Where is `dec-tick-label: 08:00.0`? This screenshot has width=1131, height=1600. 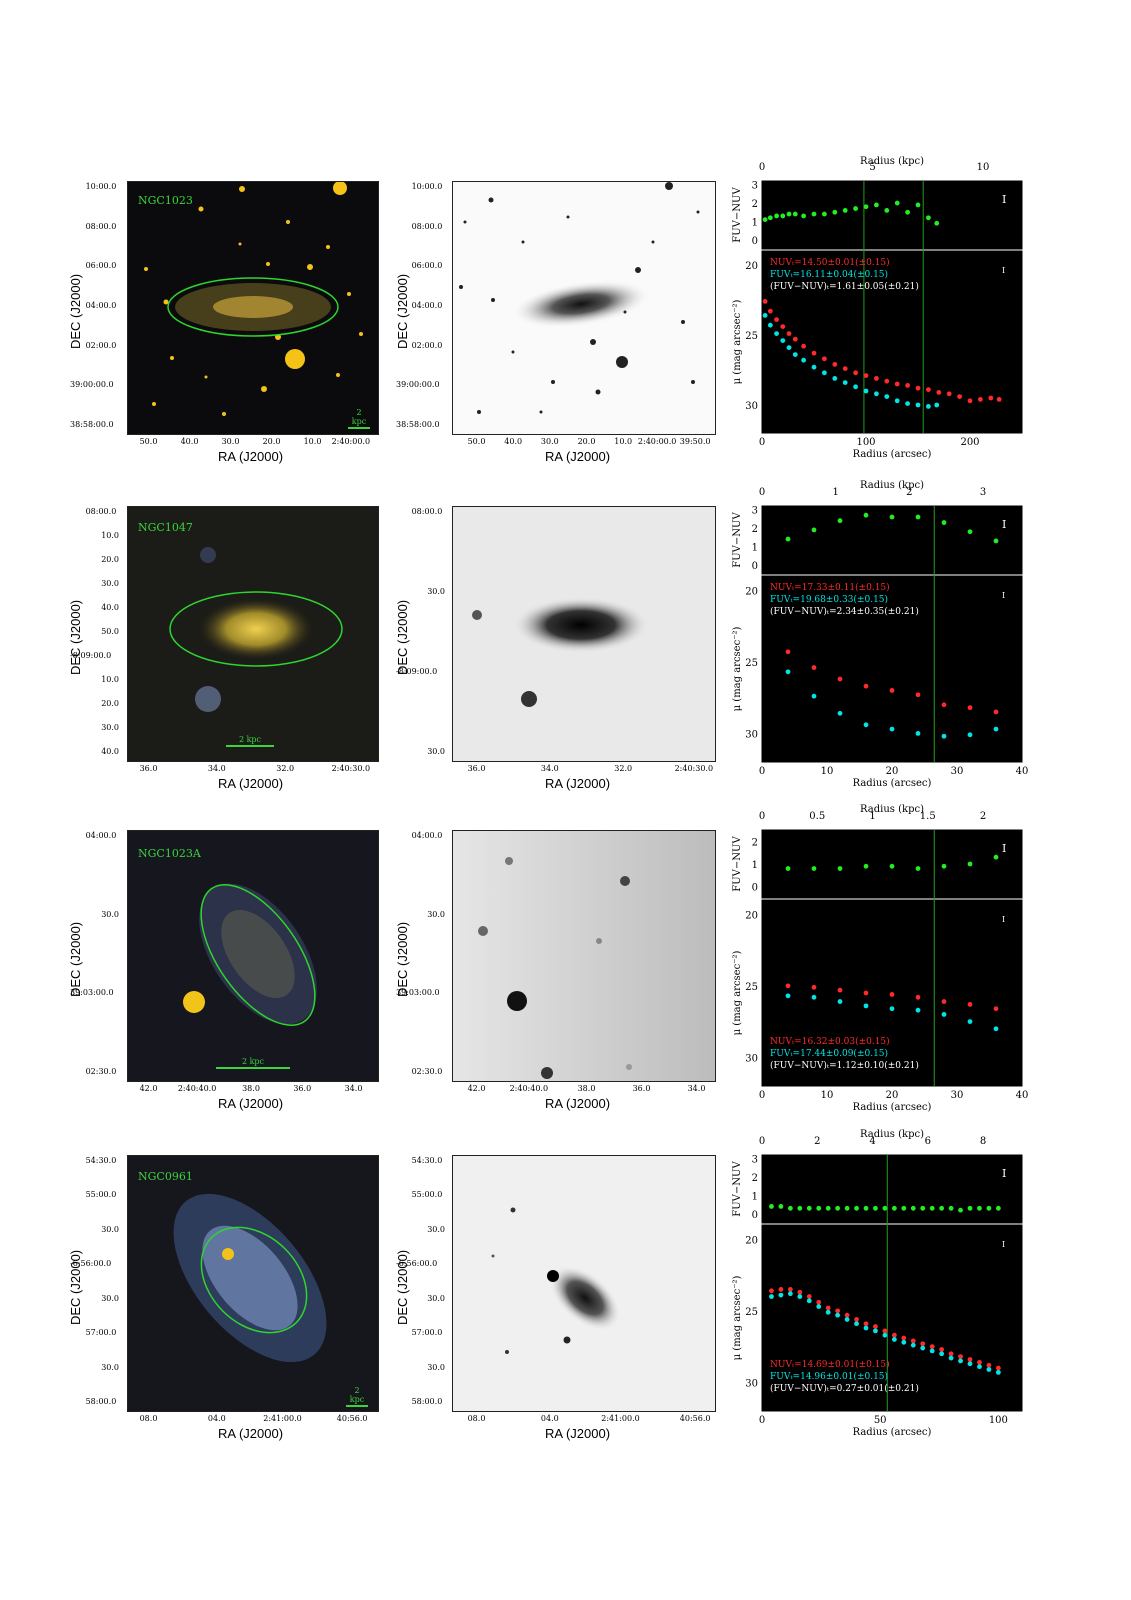
dec-tick-label: 08:00.0 is located at coordinates (101, 511).